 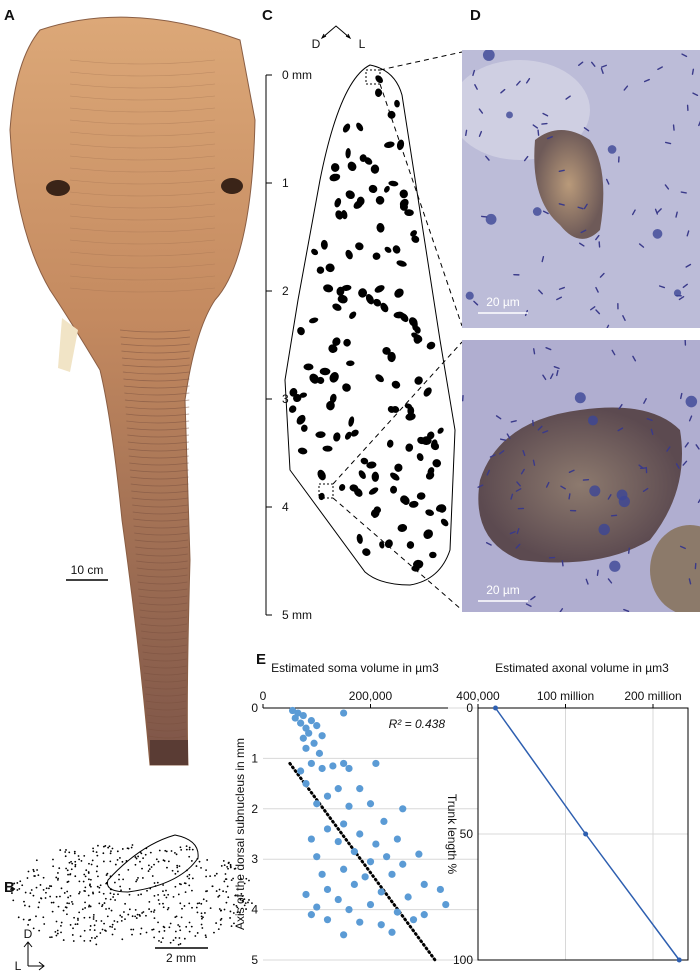 What do you see at coordinates (336, 32) in the screenshot?
I see `orientation-arrows` at bounding box center [336, 32].